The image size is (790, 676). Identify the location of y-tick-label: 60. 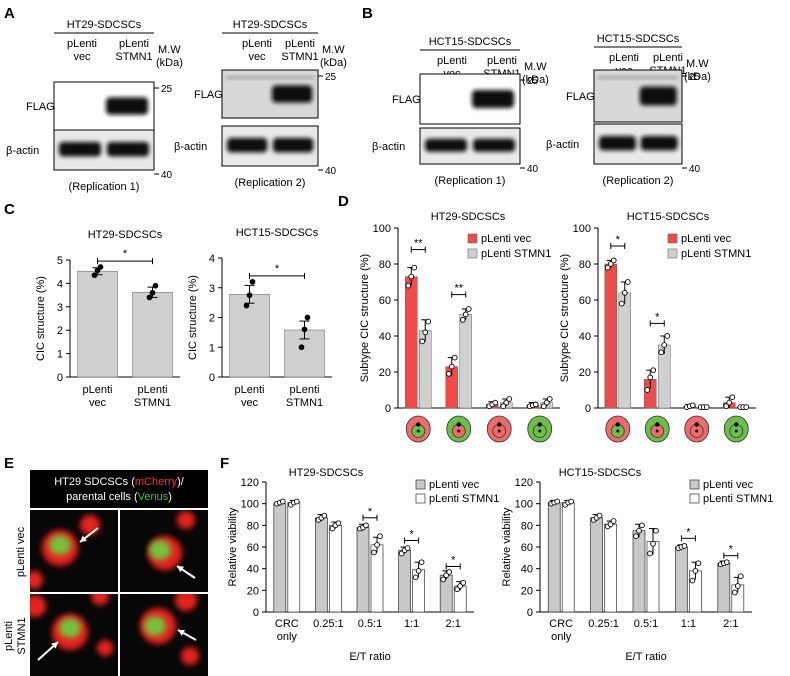
(253, 548).